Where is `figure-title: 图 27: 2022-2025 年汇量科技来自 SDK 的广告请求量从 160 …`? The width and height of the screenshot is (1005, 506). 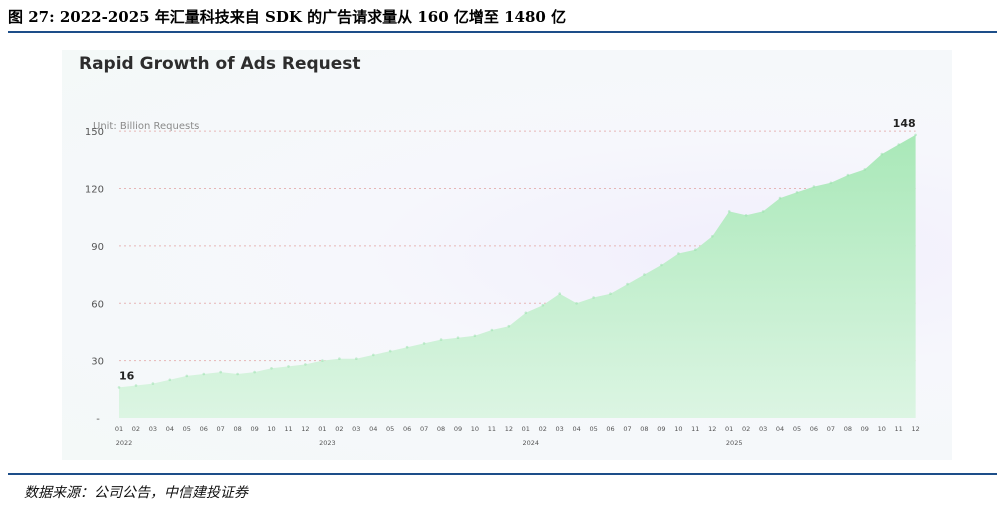 figure-title: 图 27: 2022-2025 年汇量科技来自 SDK 的广告请求量从 160 … is located at coordinates (287, 17).